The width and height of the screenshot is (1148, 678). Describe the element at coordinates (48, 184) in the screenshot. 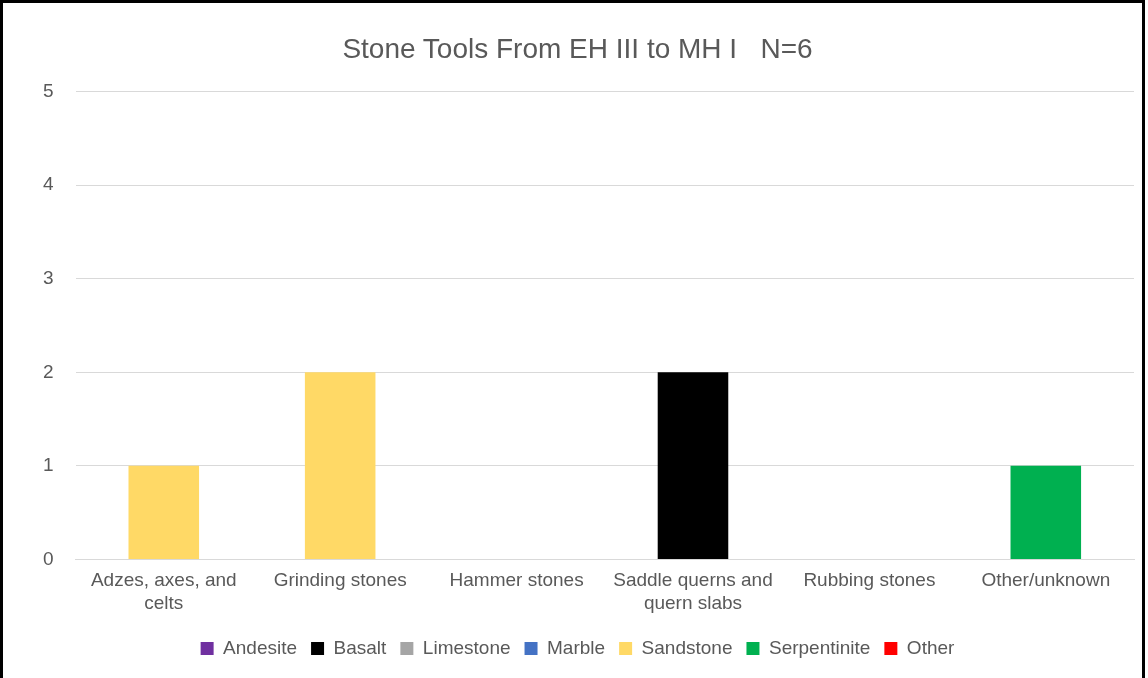

I see `y-tick-label: 4` at that location.